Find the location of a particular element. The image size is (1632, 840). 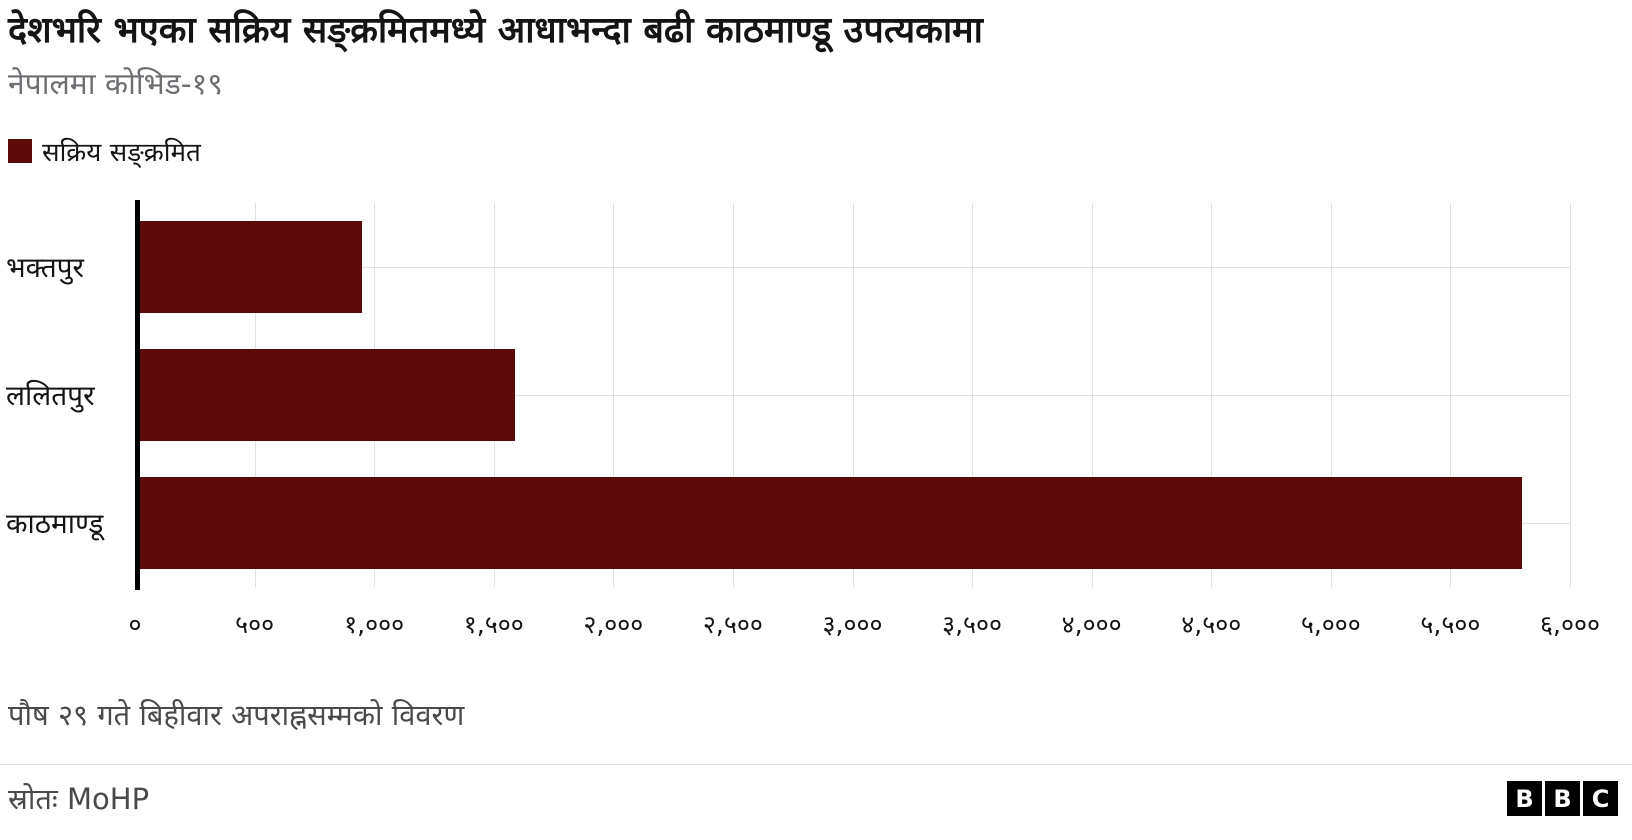

x-tick-label: ६,००० is located at coordinates (1570, 625).